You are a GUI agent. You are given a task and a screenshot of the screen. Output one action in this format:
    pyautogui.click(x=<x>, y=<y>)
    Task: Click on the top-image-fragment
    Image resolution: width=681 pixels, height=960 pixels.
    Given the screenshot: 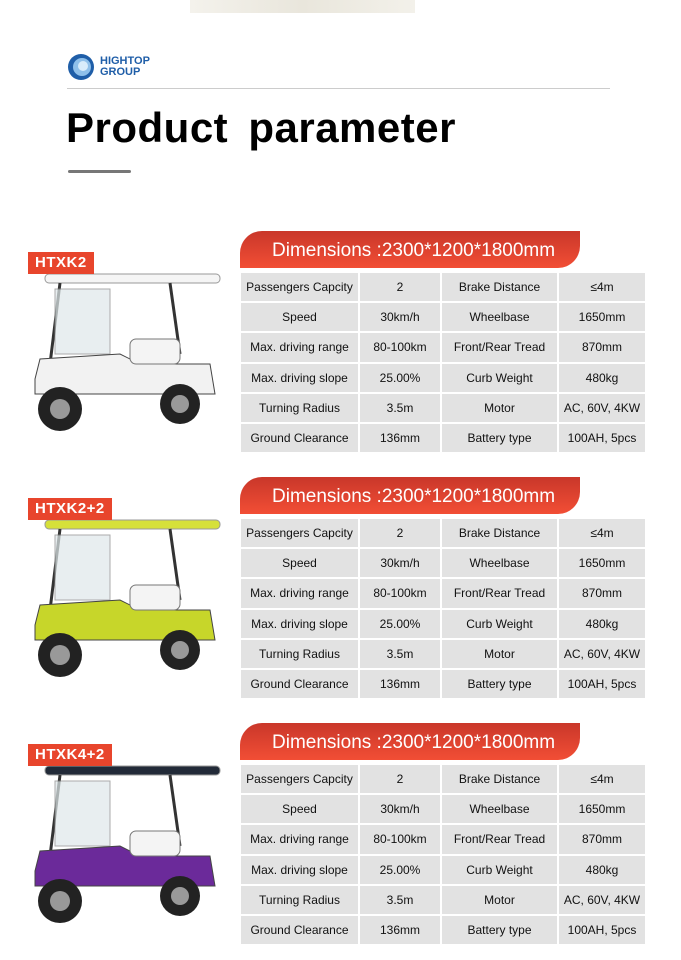 What is the action you would take?
    pyautogui.click(x=302, y=6)
    